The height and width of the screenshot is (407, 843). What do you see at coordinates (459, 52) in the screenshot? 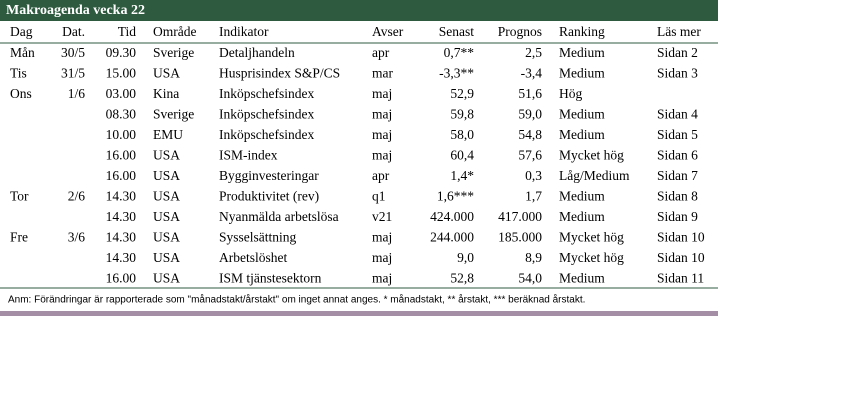
I see `table-cell: 0,7**` at bounding box center [459, 52].